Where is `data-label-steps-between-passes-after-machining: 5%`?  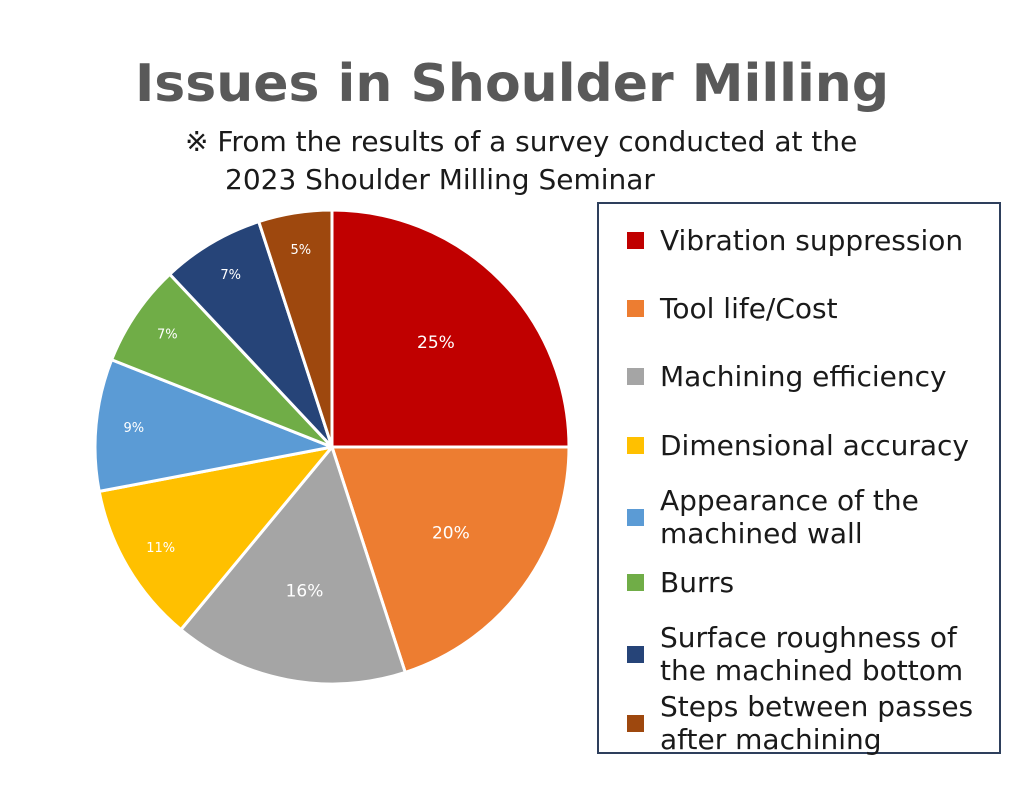
data-label-steps-between-passes-after-machining: 5% is located at coordinates (301, 250).